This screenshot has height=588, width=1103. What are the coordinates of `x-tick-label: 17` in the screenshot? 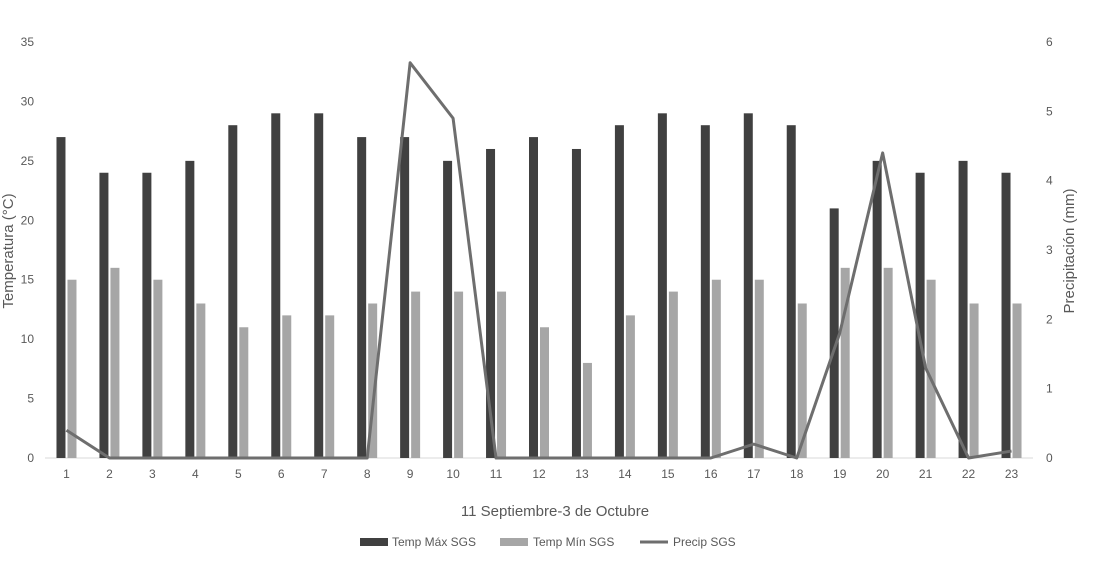 It's located at (754, 474).